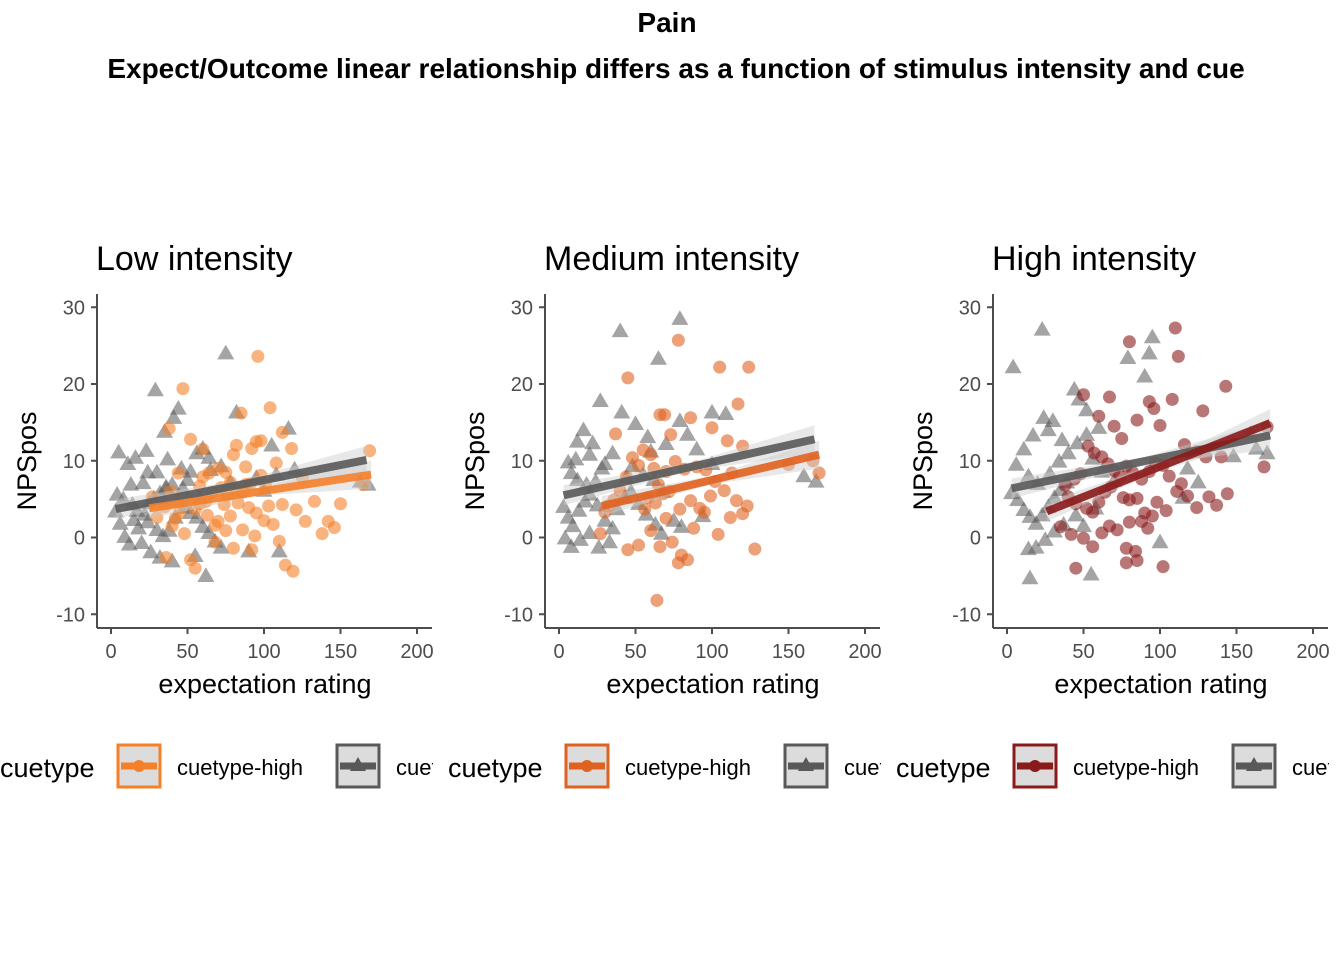  I want to click on y-tick-label: 20, so click(522, 385).